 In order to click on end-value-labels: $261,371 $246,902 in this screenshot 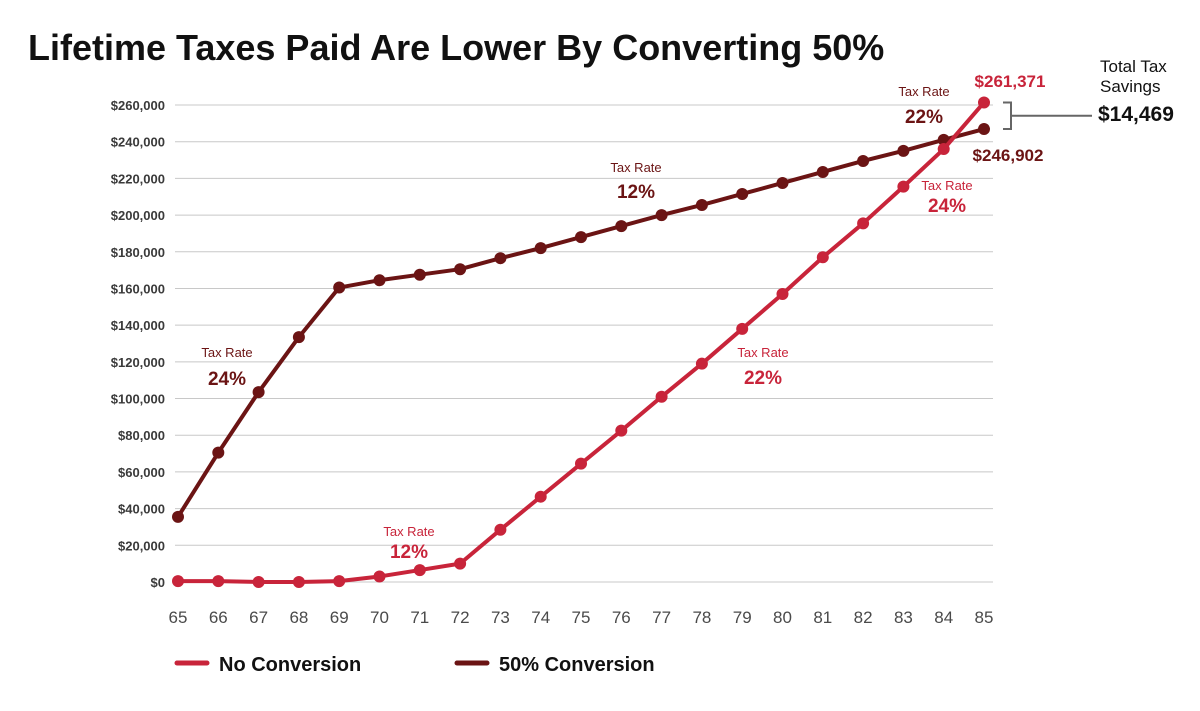, I will do `click(1009, 118)`.